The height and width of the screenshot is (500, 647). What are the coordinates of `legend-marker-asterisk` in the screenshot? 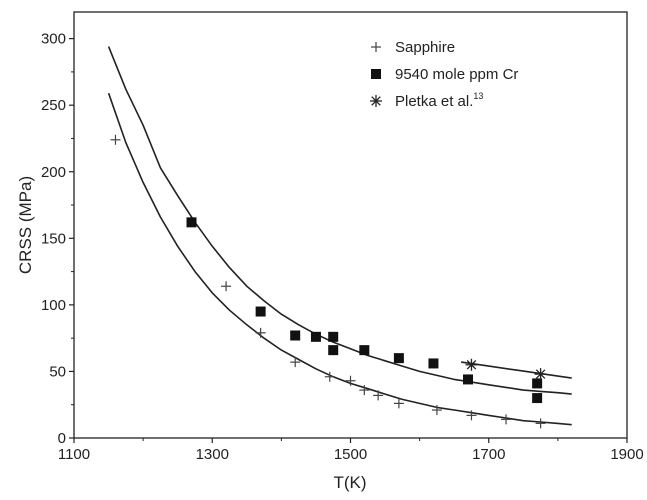 It's located at (376, 101).